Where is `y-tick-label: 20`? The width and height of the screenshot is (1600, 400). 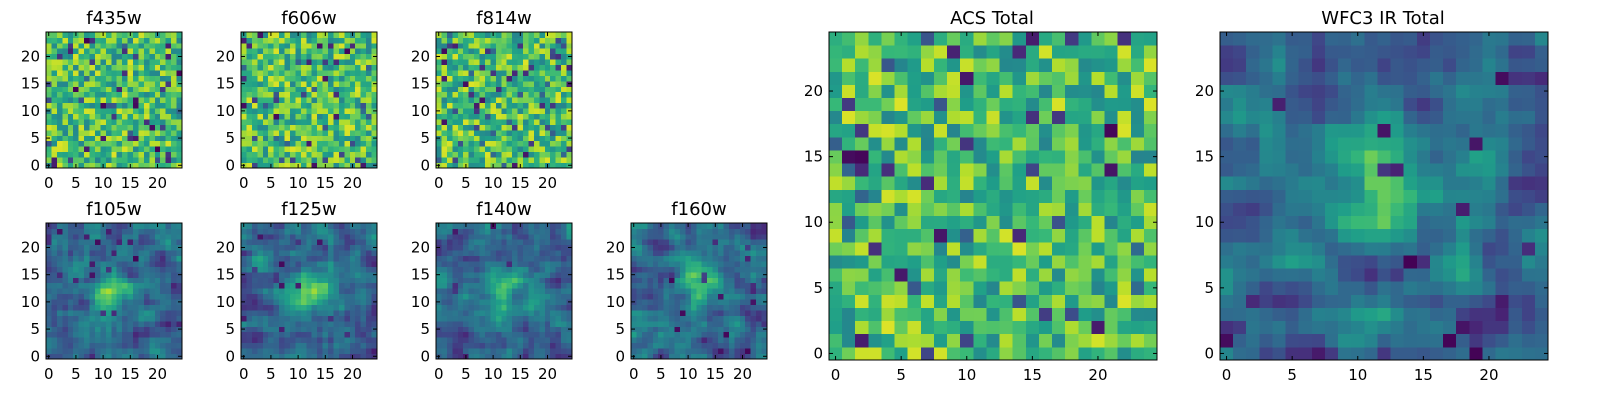 y-tick-label: 20 is located at coordinates (30, 247).